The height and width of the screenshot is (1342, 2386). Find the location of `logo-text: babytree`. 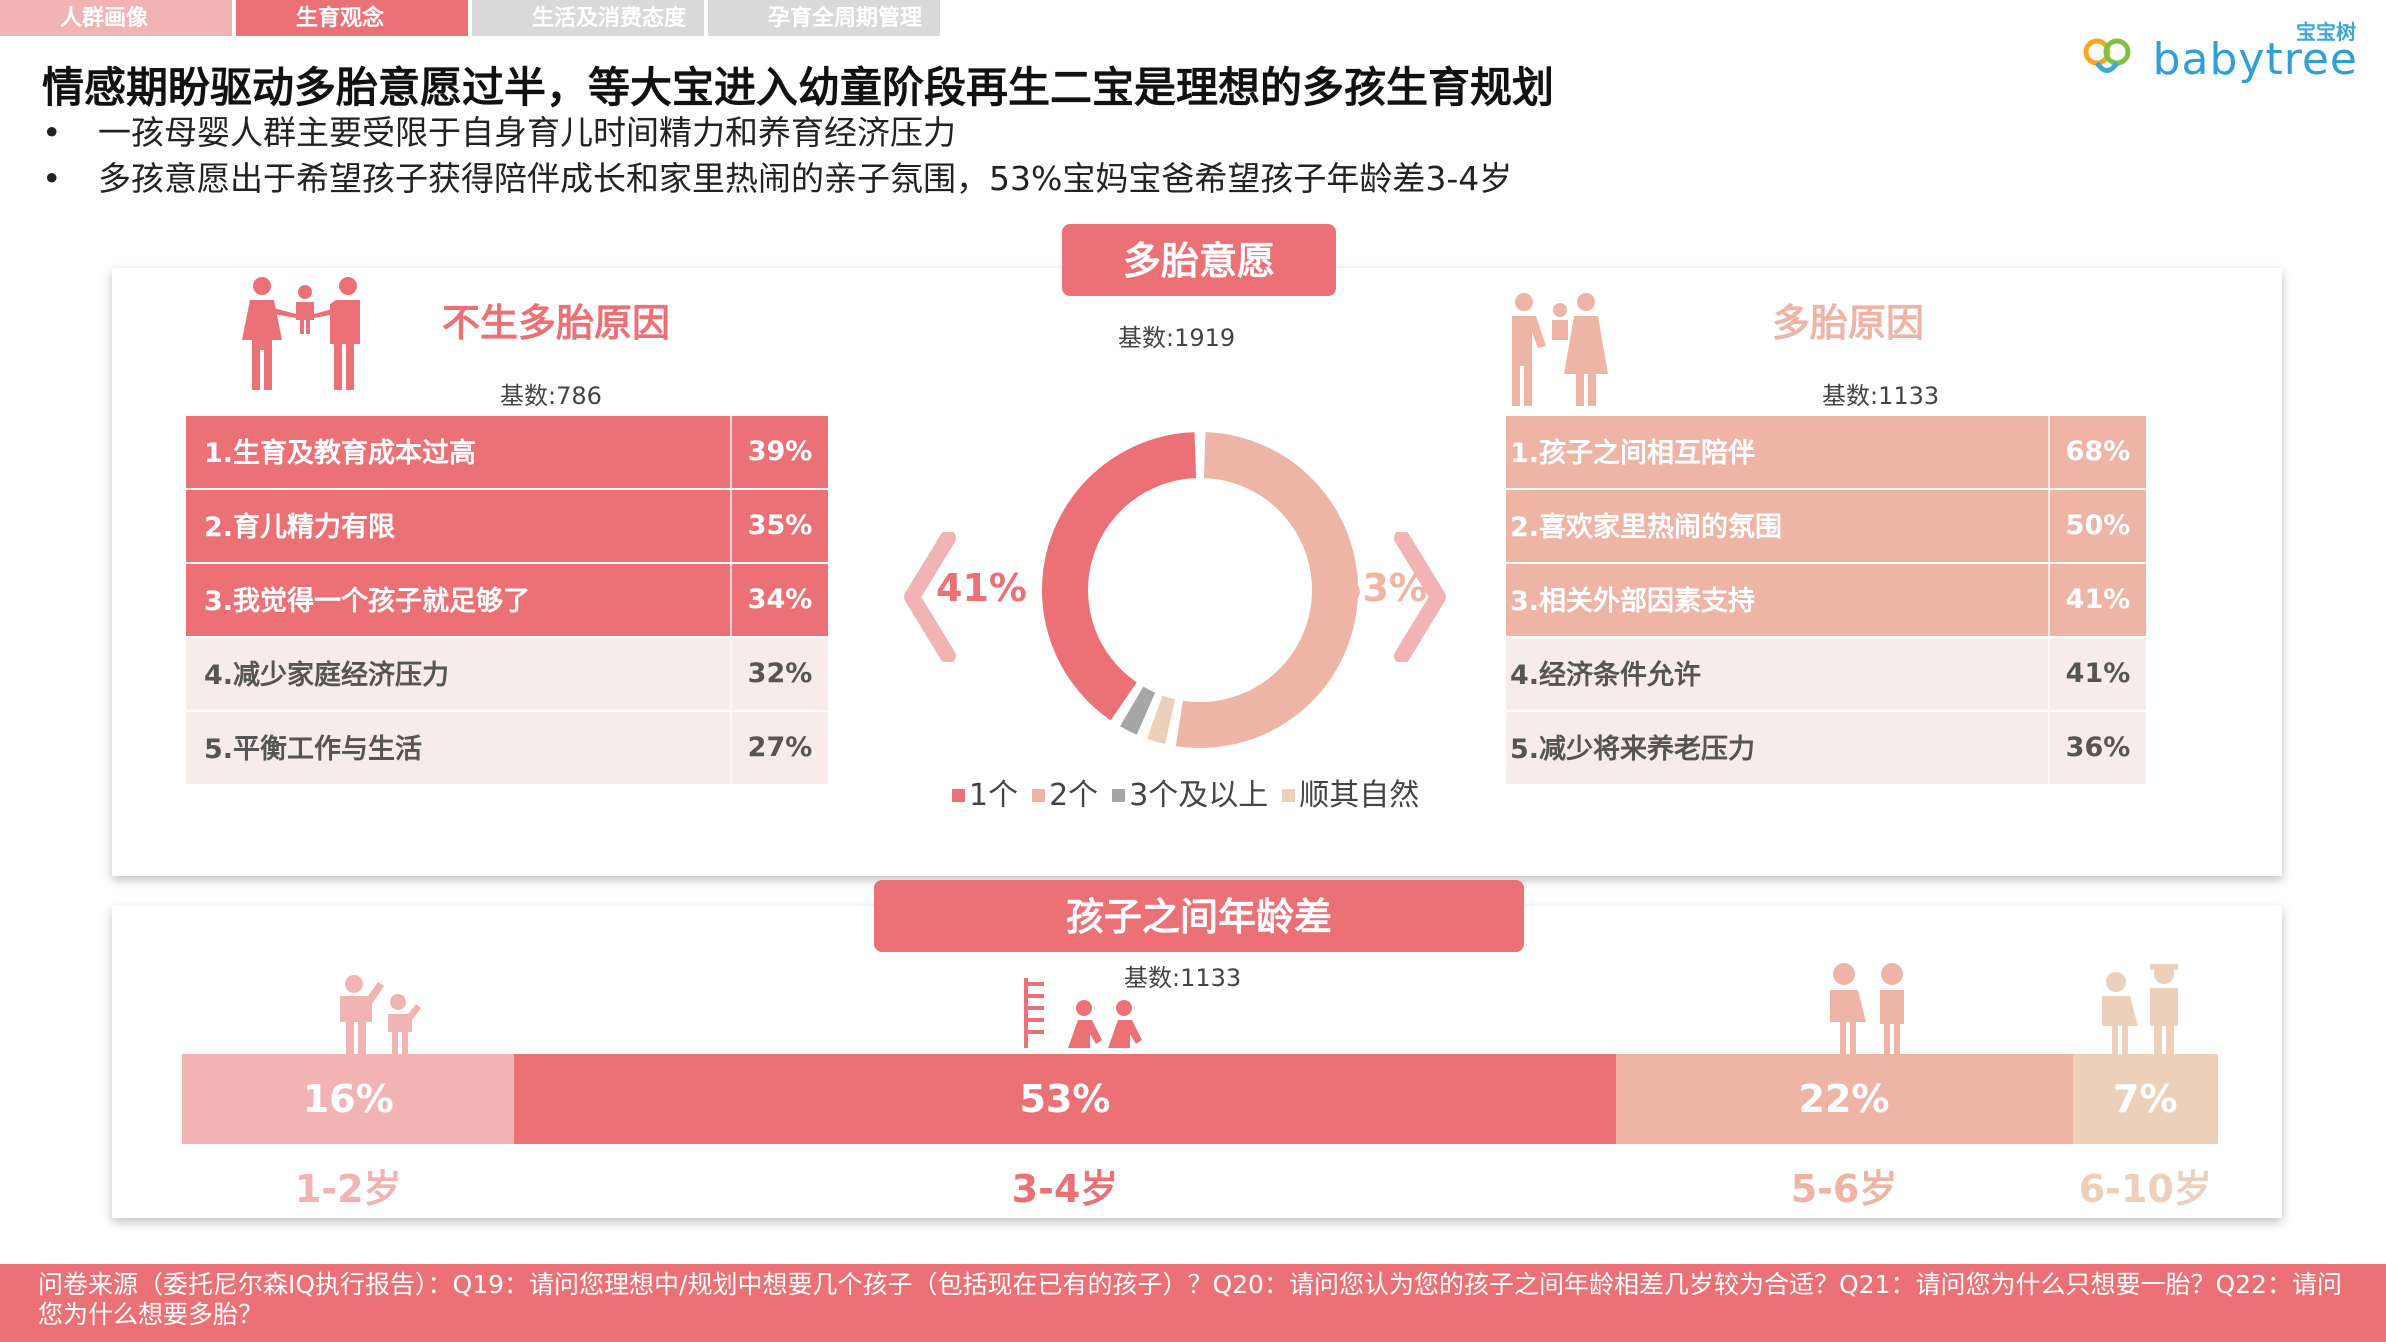

logo-text: babytree is located at coordinates (2255, 59).